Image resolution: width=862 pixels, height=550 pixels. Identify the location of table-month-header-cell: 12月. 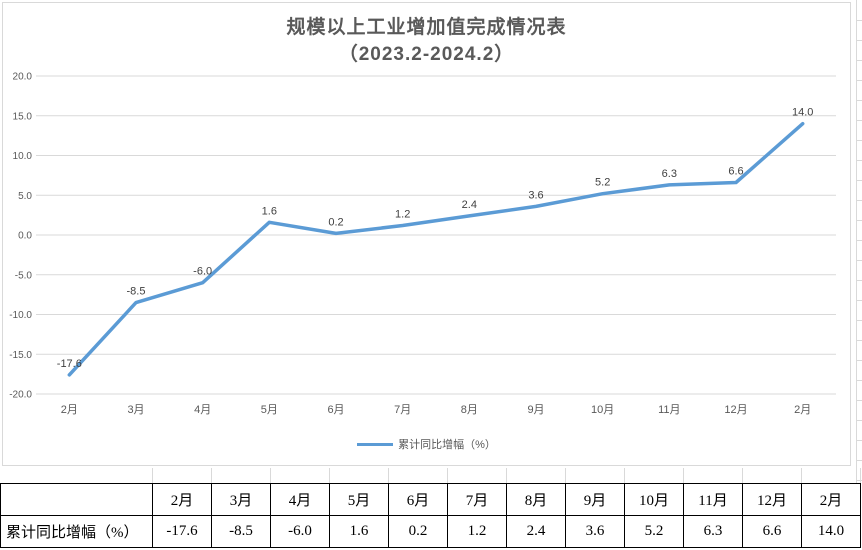
(772, 499).